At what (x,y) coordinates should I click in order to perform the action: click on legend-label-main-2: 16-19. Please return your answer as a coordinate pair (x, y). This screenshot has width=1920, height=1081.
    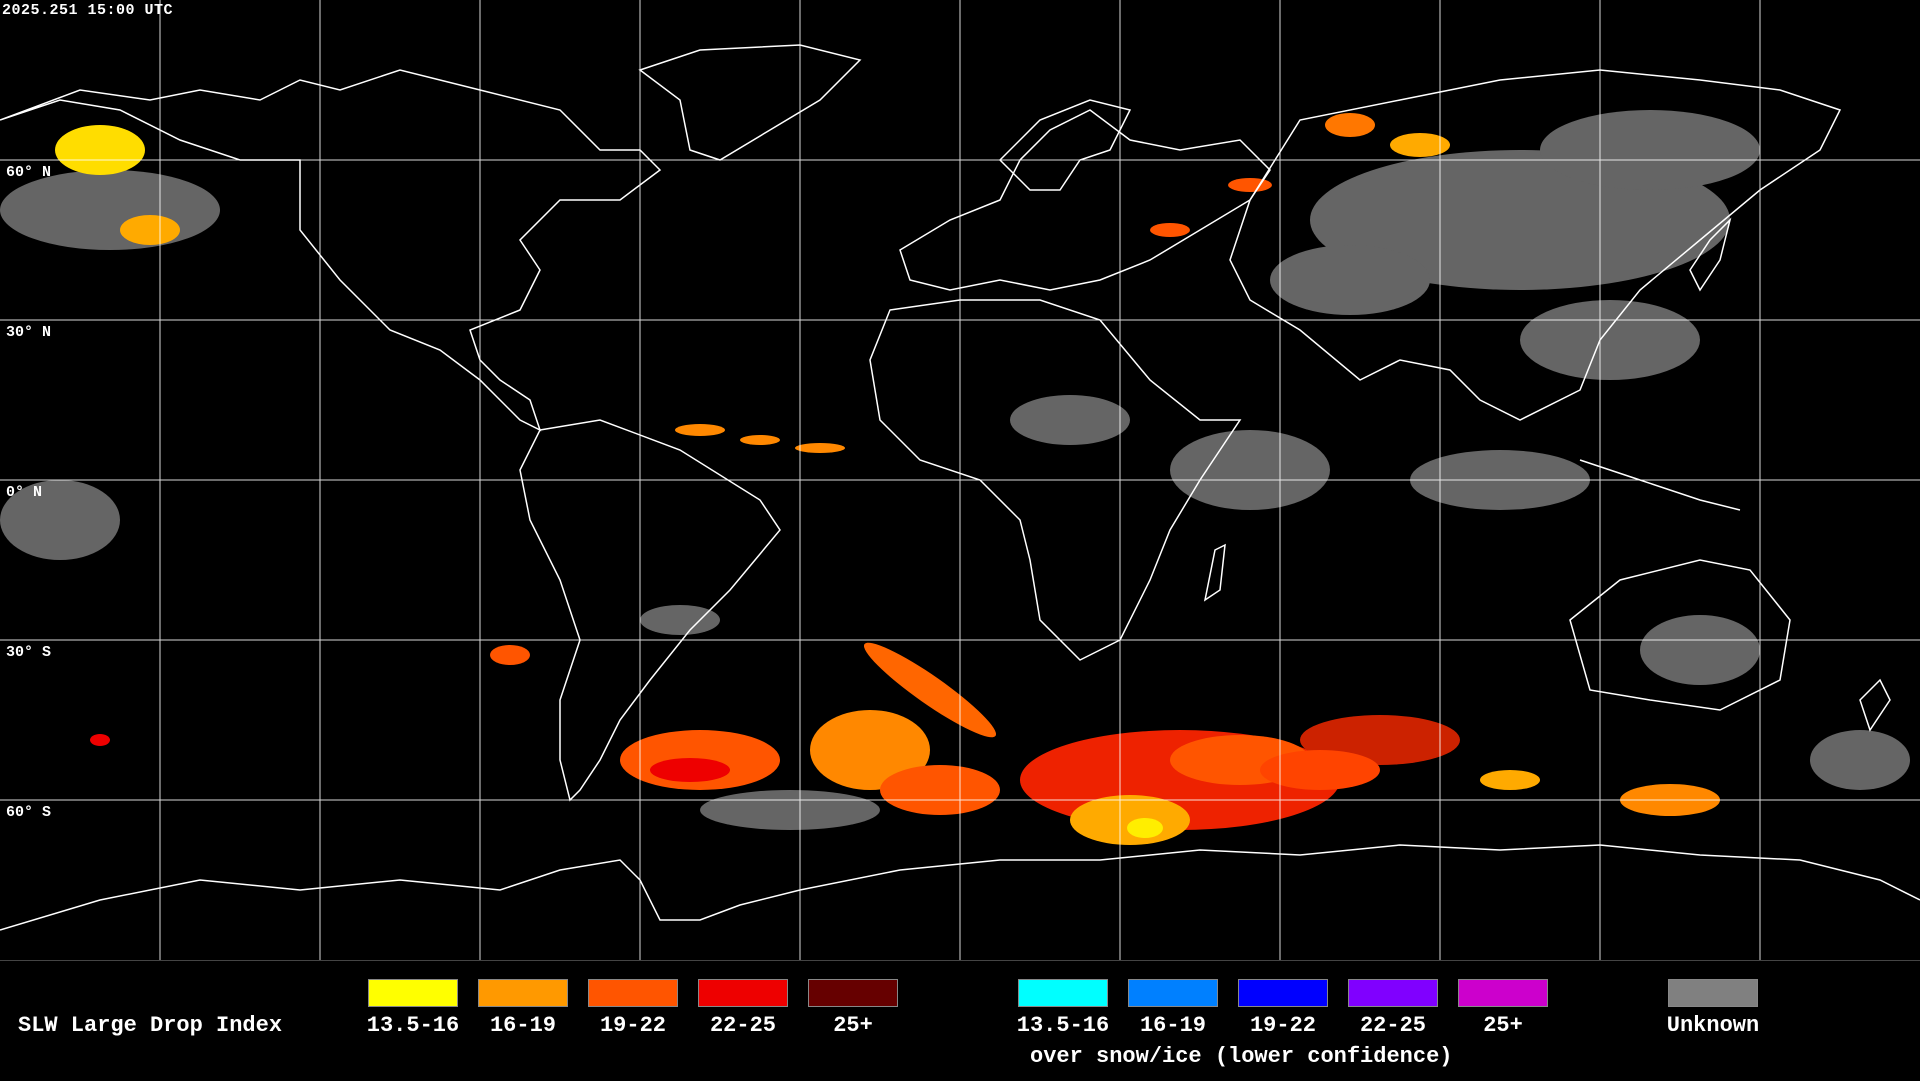
    Looking at the image, I should click on (522, 1025).